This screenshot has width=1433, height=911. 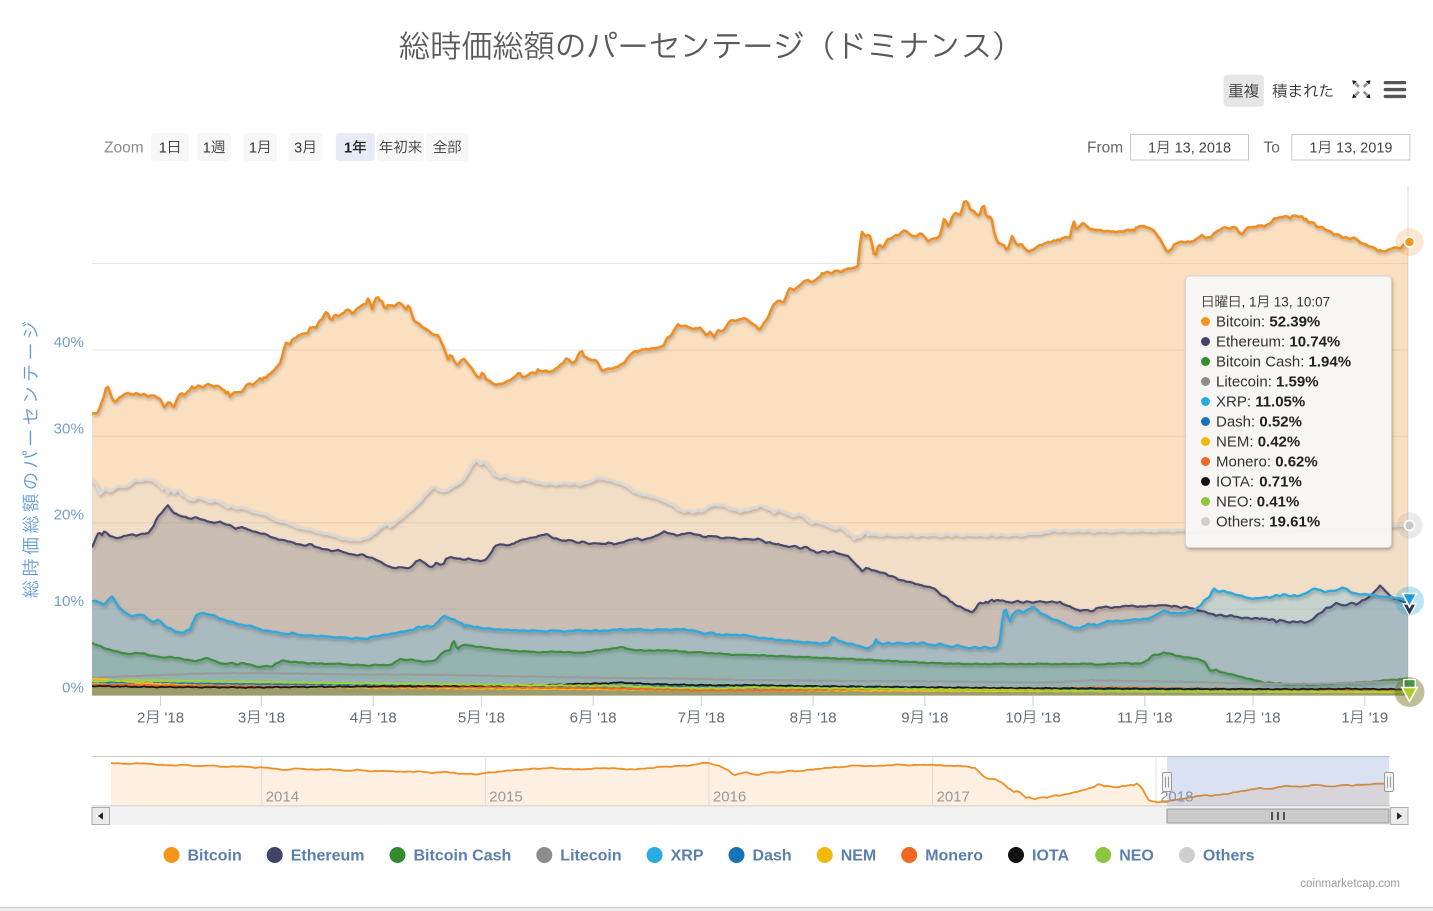 What do you see at coordinates (772, 856) in the screenshot?
I see `svg-text: Dash` at bounding box center [772, 856].